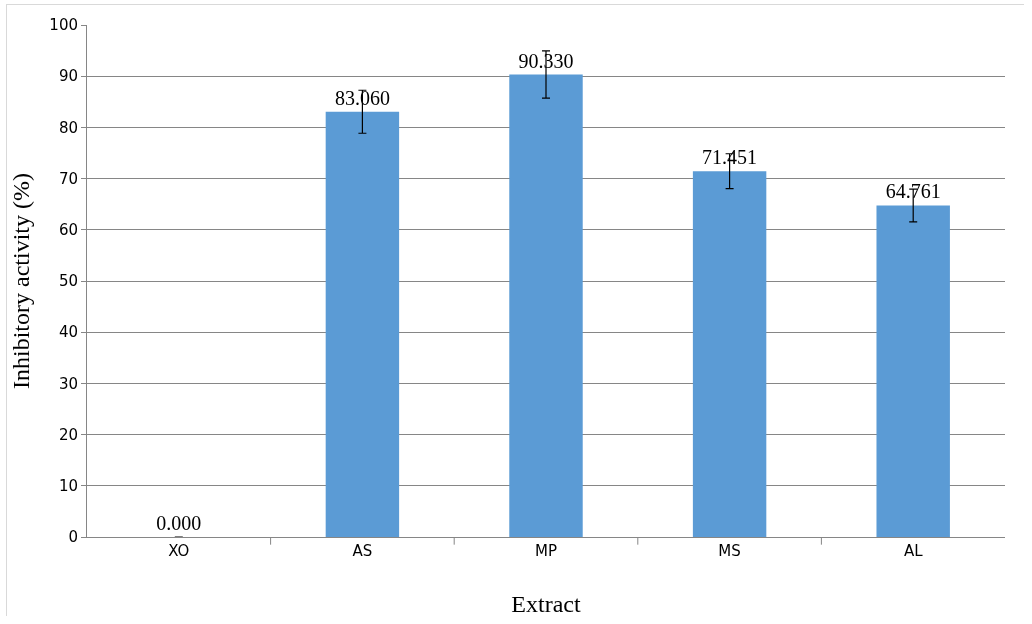 The height and width of the screenshot is (624, 1032). I want to click on x-tick-label: AS, so click(362, 551).